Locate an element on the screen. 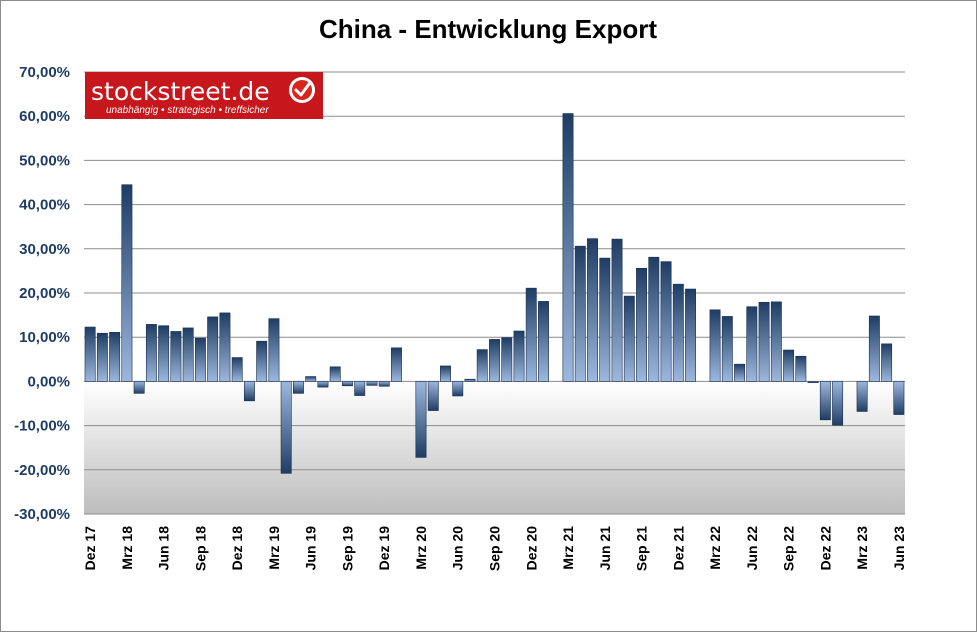  y-tick-label: 20,00% is located at coordinates (44, 293).